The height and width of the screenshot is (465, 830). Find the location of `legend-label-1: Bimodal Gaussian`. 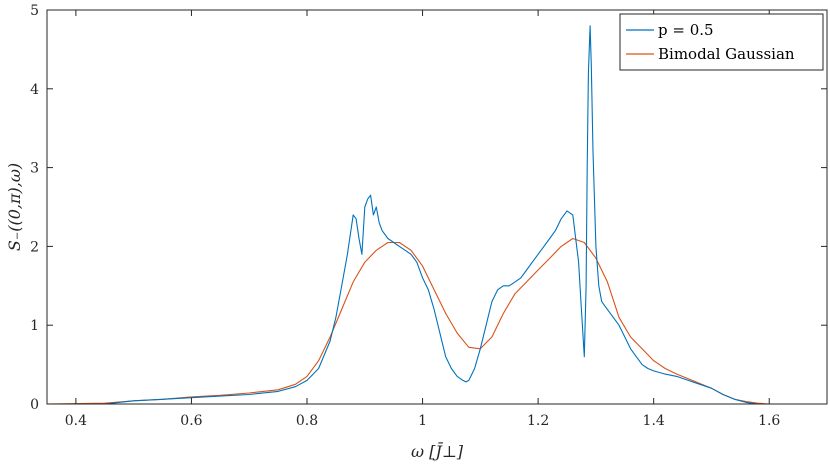

legend-label-1: Bimodal Gaussian is located at coordinates (726, 54).